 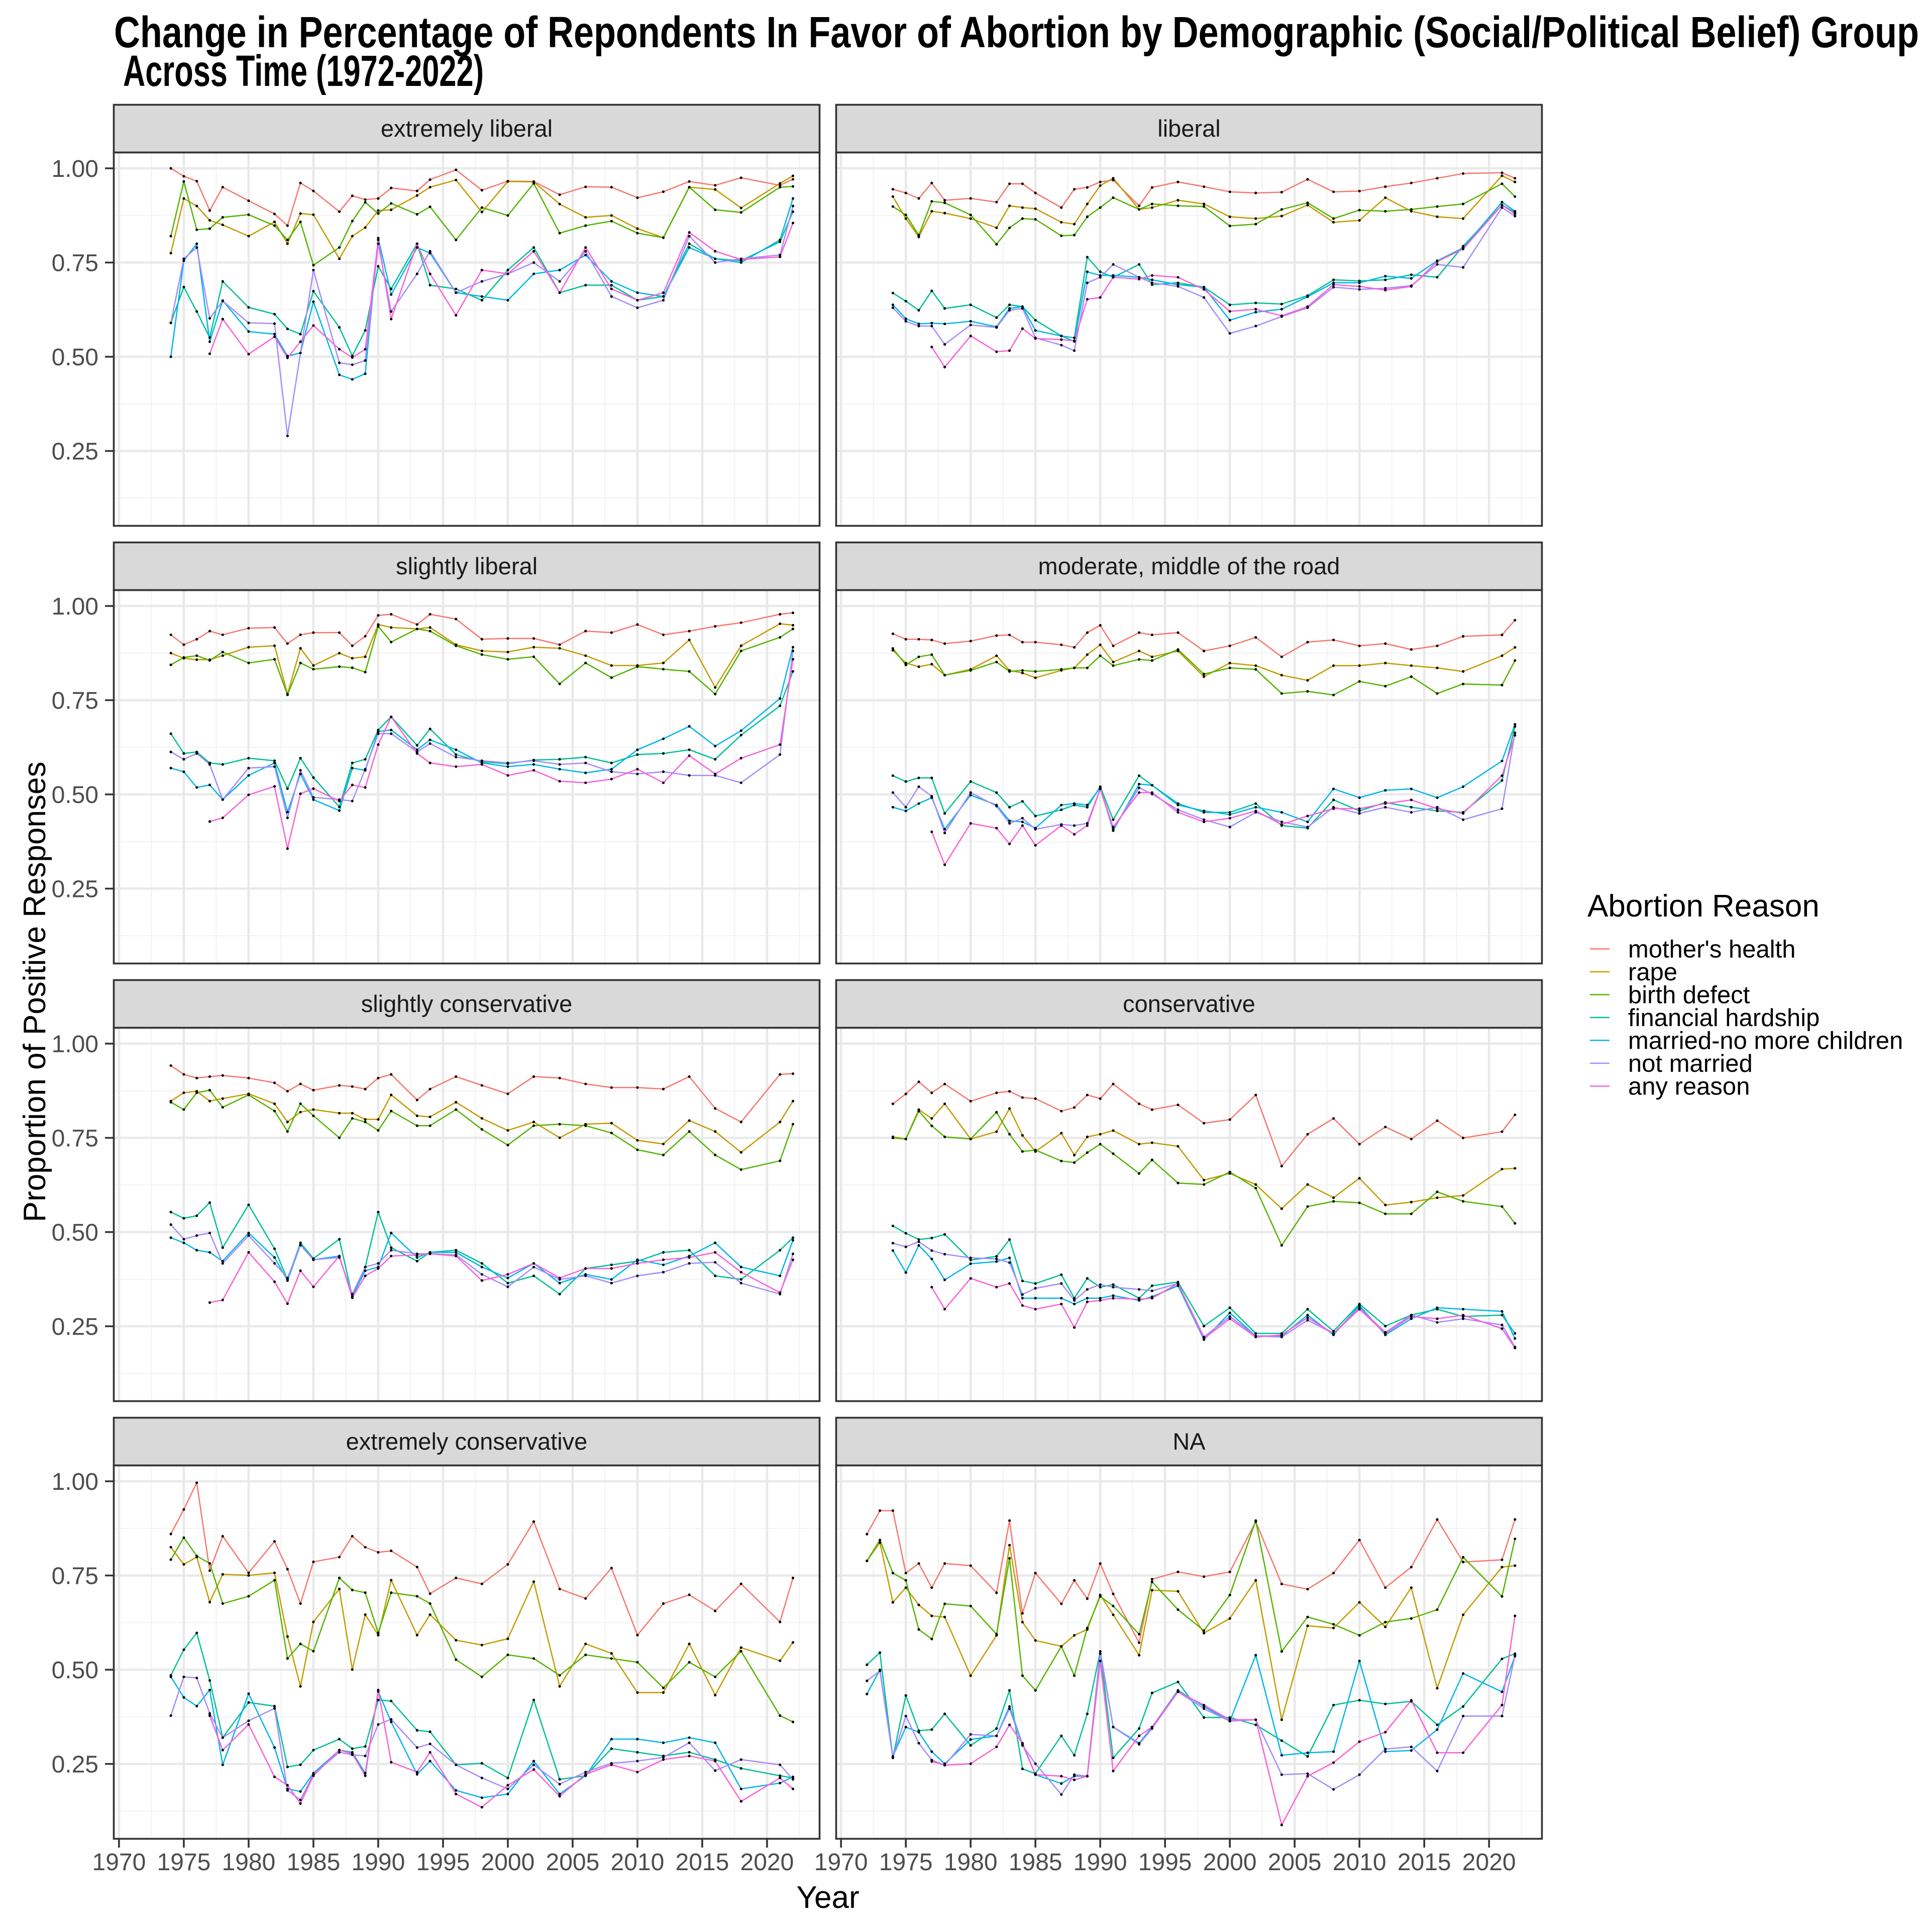 What do you see at coordinates (827, 1897) in the screenshot?
I see `svg-text: Year` at bounding box center [827, 1897].